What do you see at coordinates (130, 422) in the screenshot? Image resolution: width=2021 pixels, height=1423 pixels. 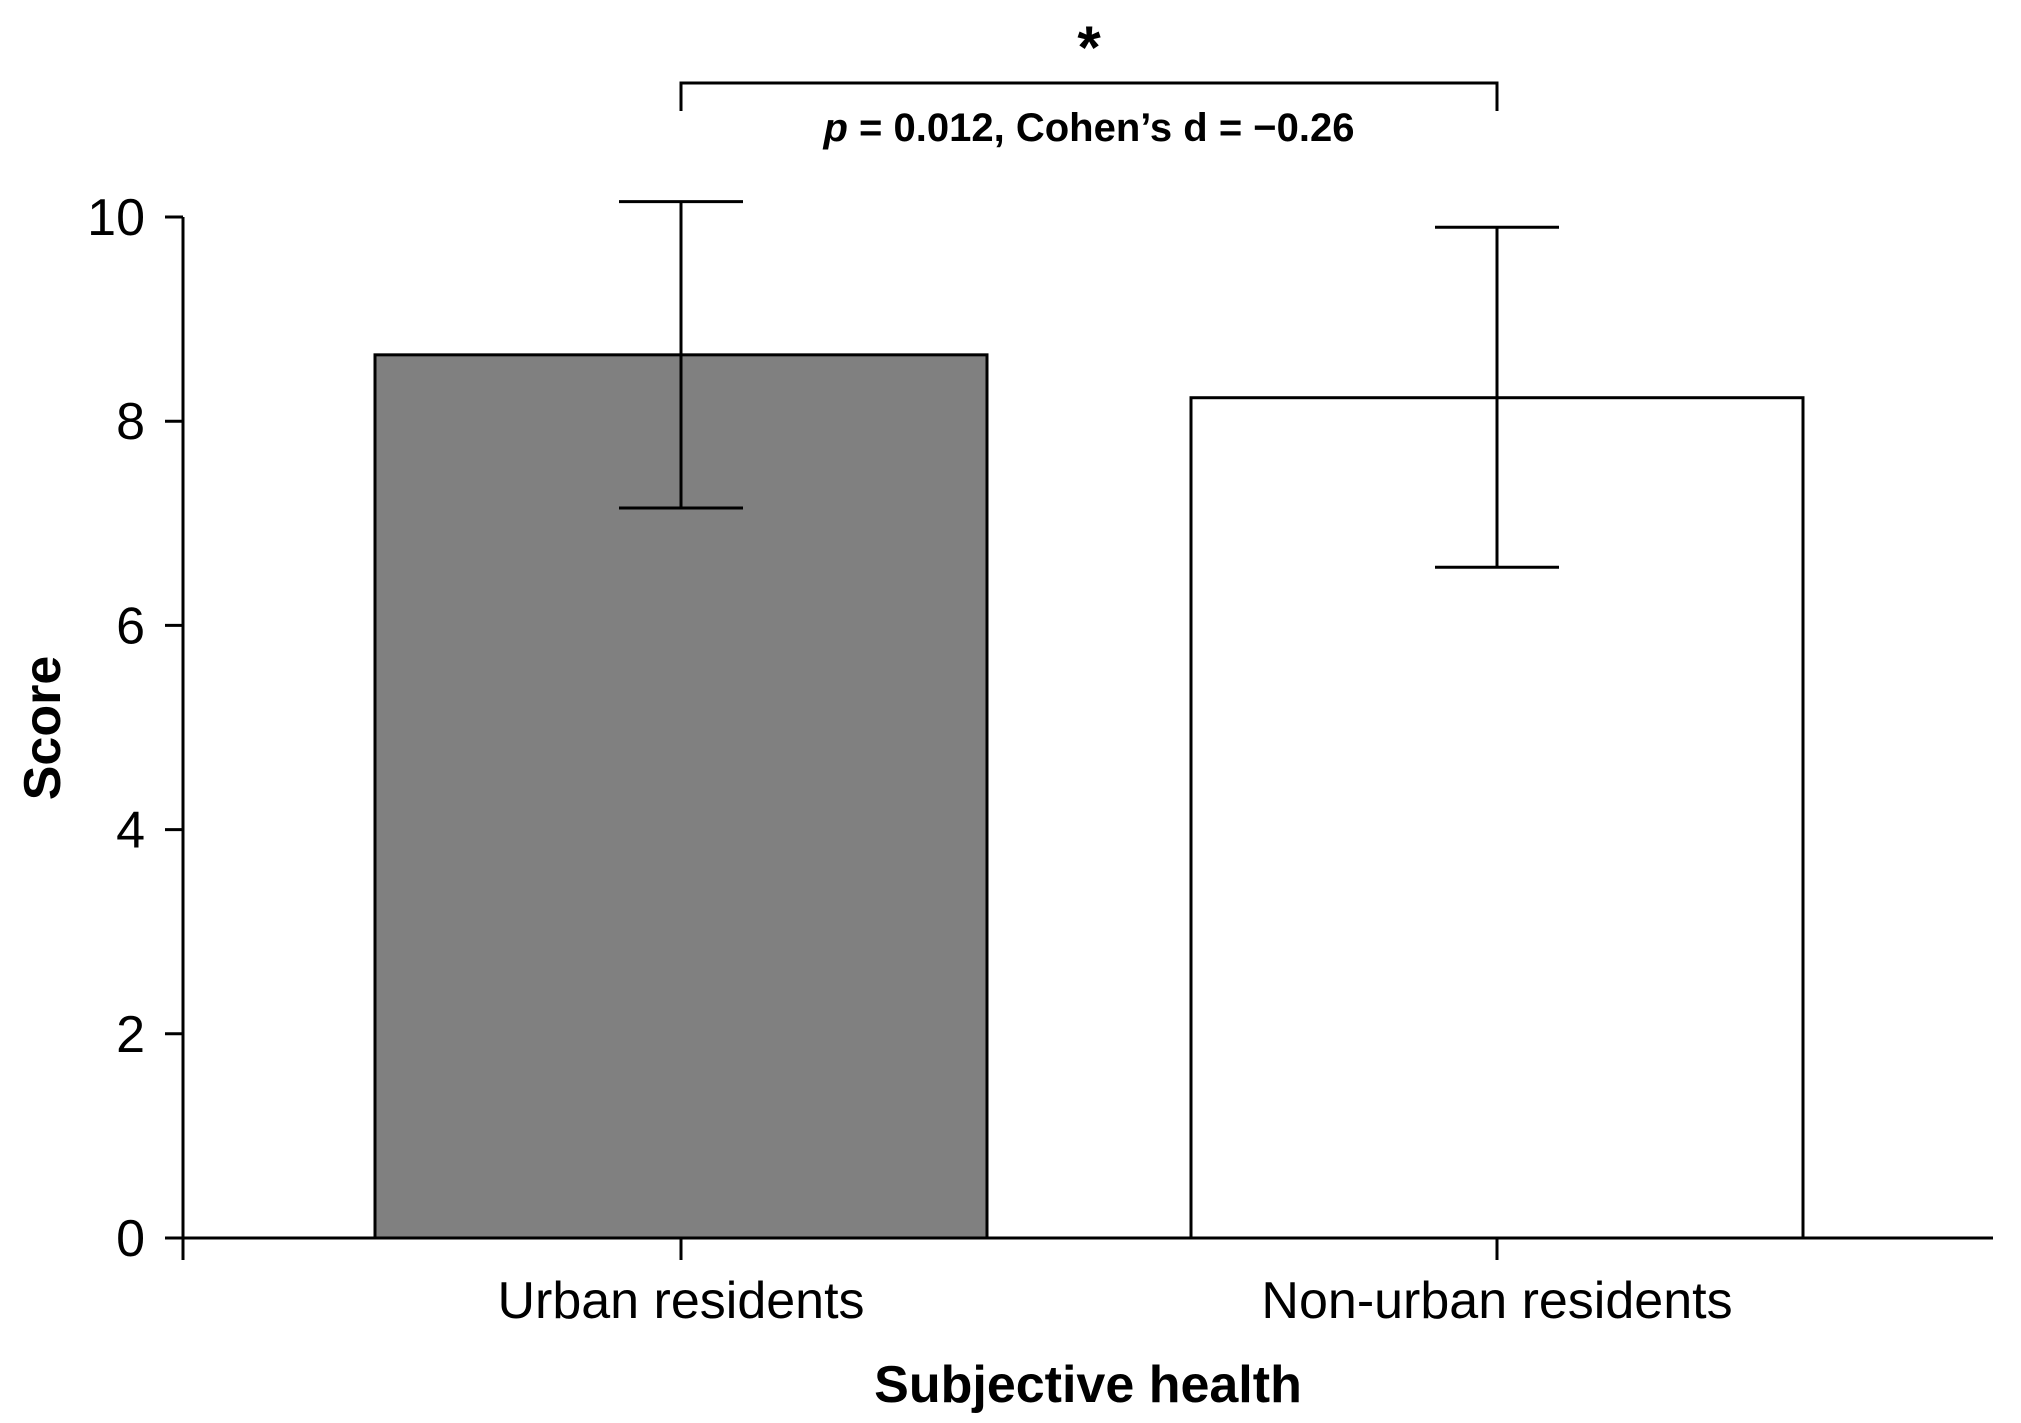 I see `y-tick-label: 8` at bounding box center [130, 422].